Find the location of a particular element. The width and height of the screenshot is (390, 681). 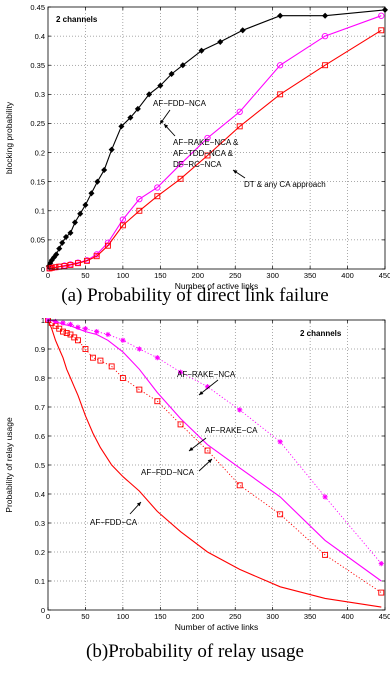

y-tick-label: 0.2 is located at coordinates (40, 152).